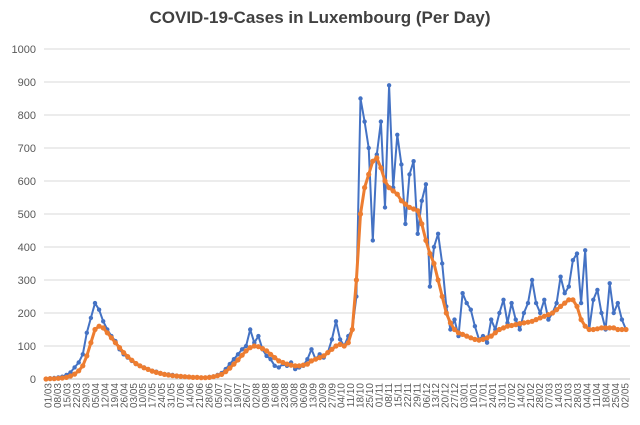  Describe the element at coordinates (587, 395) in the screenshot. I see `x-tick-label: 04/04` at that location.